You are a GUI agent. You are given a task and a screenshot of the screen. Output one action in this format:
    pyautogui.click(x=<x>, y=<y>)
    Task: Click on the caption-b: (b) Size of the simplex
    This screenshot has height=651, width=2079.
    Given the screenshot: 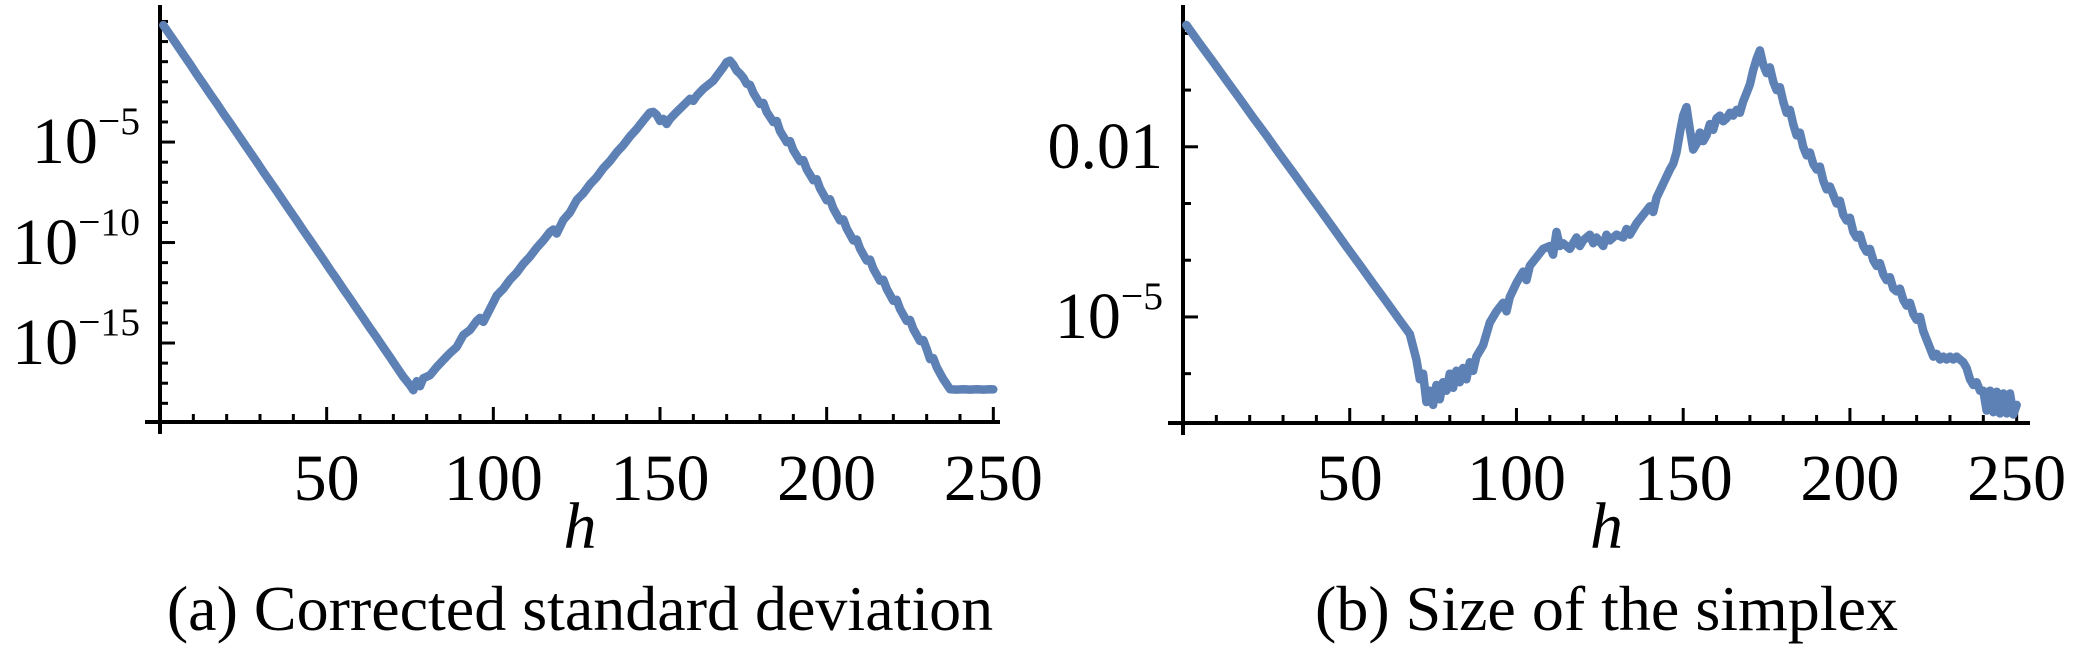 What is the action you would take?
    pyautogui.click(x=1606, y=608)
    